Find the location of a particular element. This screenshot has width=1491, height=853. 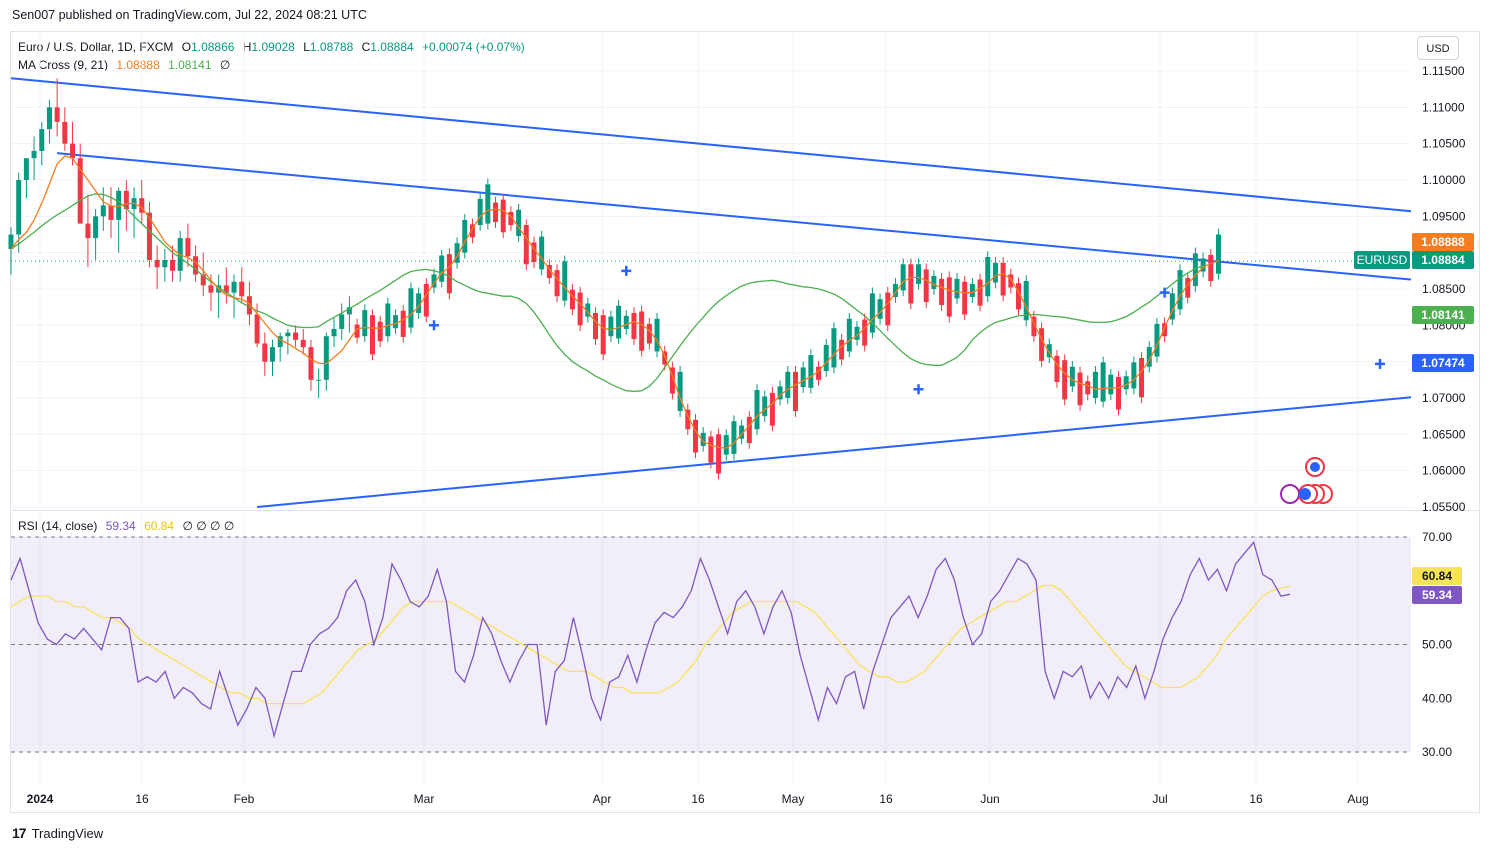

ohlc-change: +0.00074 (+0.07%) is located at coordinates (473, 47).